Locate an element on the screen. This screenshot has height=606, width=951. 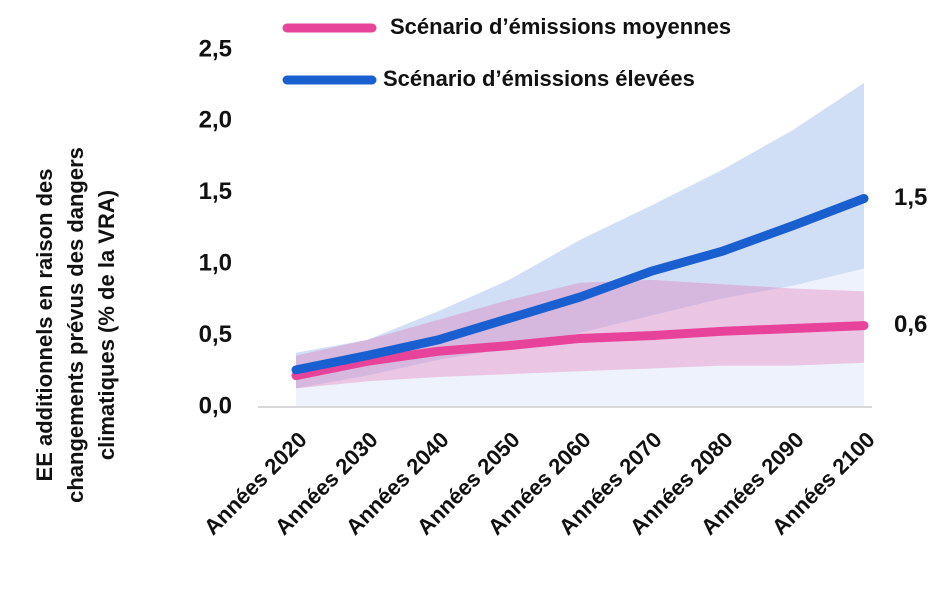
end-value-label: 0,6 is located at coordinates (910, 324).